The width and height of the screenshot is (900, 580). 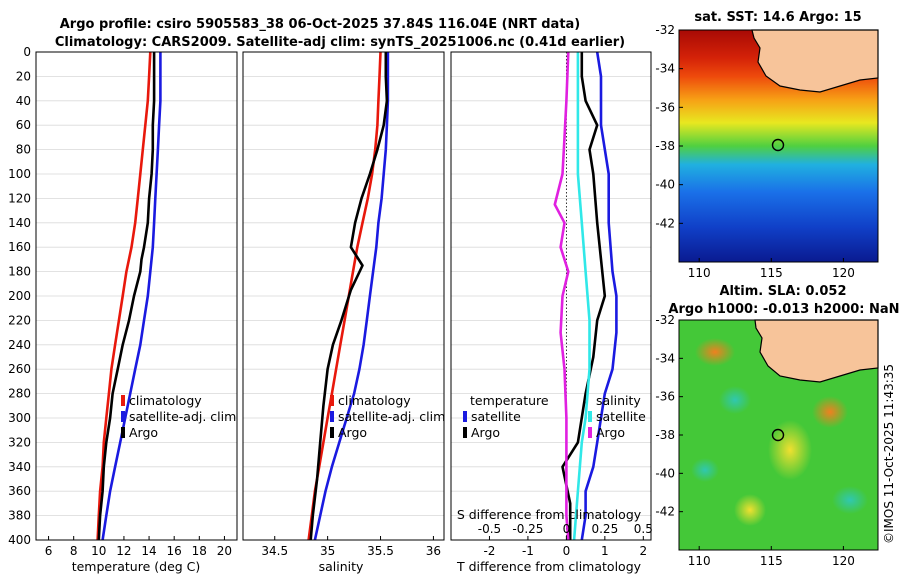 What do you see at coordinates (599, 296) in the screenshot?
I see `series-t-satellite` at bounding box center [599, 296].